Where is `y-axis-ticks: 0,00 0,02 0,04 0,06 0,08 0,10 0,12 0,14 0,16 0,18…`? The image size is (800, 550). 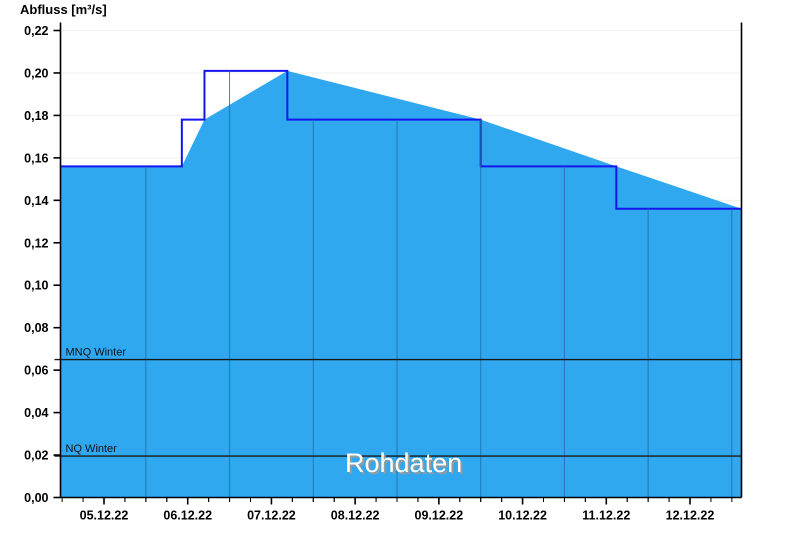 y-axis-ticks: 0,00 0,02 0,04 0,06 0,08 0,10 0,12 0,14 0,16 0,18… is located at coordinates (42, 264).